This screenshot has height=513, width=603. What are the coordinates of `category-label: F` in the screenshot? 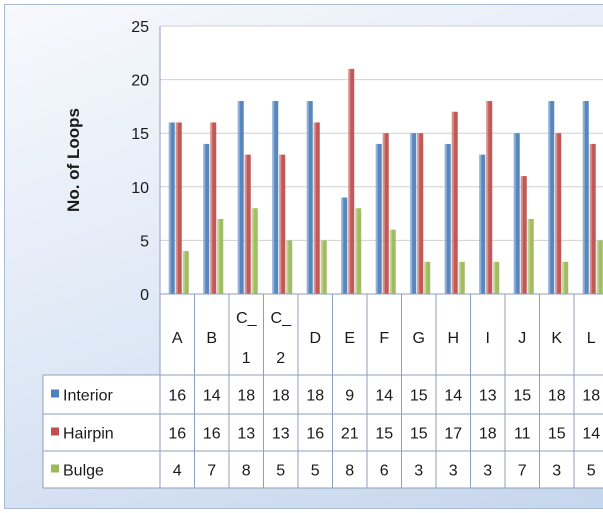 It's located at (384, 338).